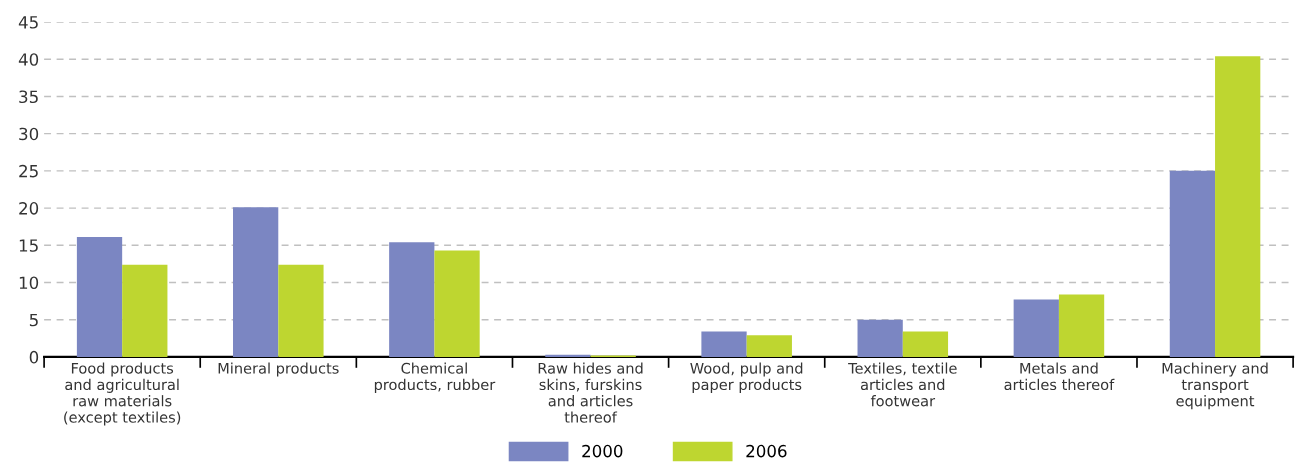 The width and height of the screenshot is (1297, 469). Describe the element at coordinates (435, 377) in the screenshot. I see `x-tick-label: Chemical products, rubber` at that location.